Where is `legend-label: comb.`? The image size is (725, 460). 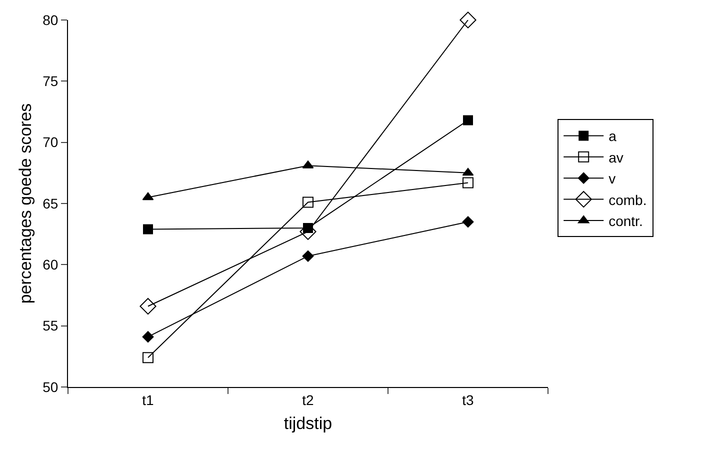
legend-label: comb. is located at coordinates (627, 200).